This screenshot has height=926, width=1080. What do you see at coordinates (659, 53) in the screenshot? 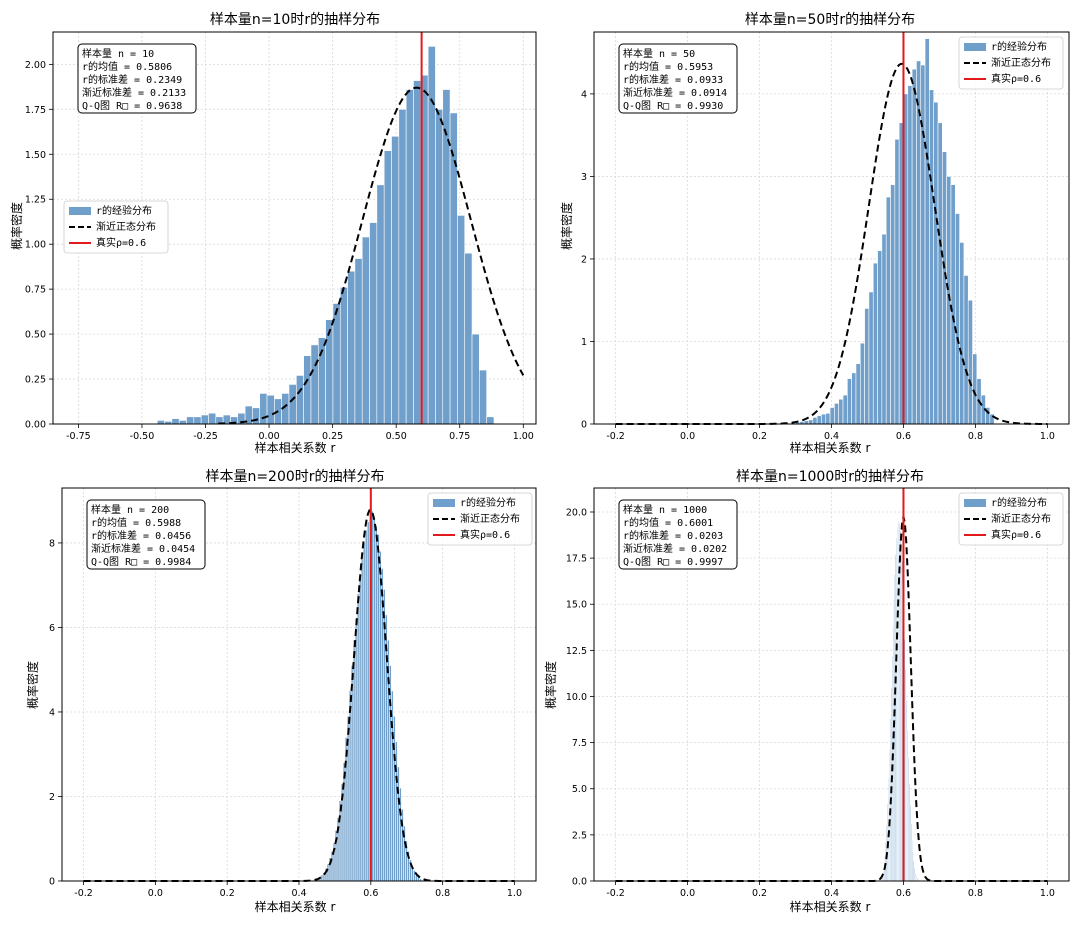
I see `stats-line: 样本量 n = 50` at bounding box center [659, 53].